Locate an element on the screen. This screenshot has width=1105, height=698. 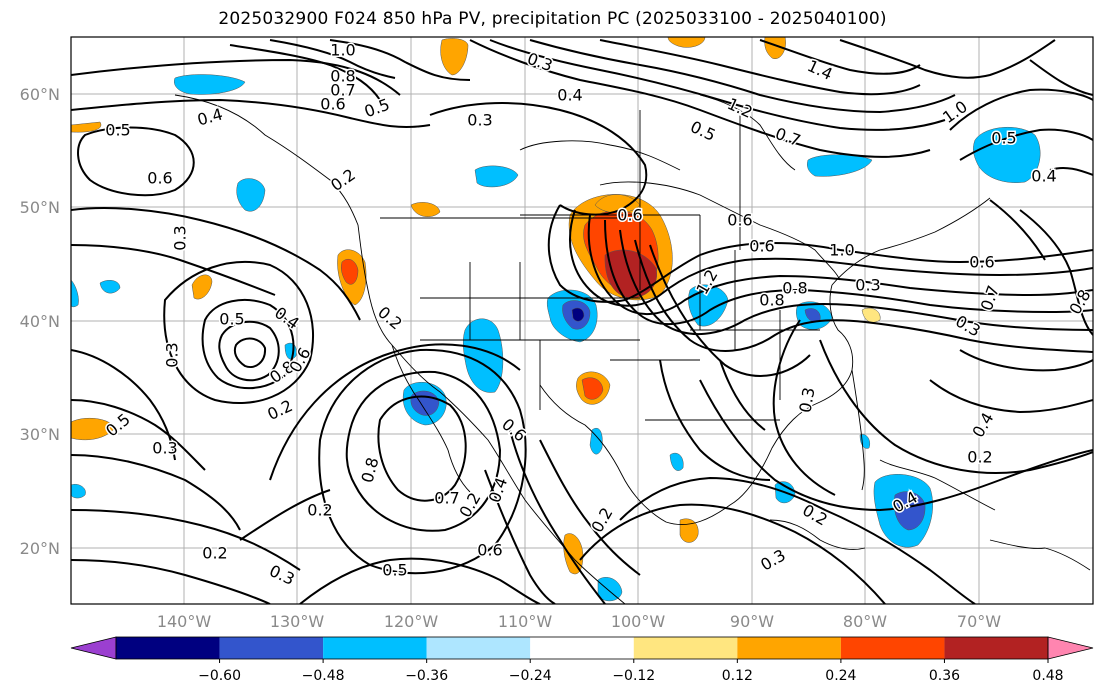
lon-label-140w: 140°W is located at coordinates (184, 621).